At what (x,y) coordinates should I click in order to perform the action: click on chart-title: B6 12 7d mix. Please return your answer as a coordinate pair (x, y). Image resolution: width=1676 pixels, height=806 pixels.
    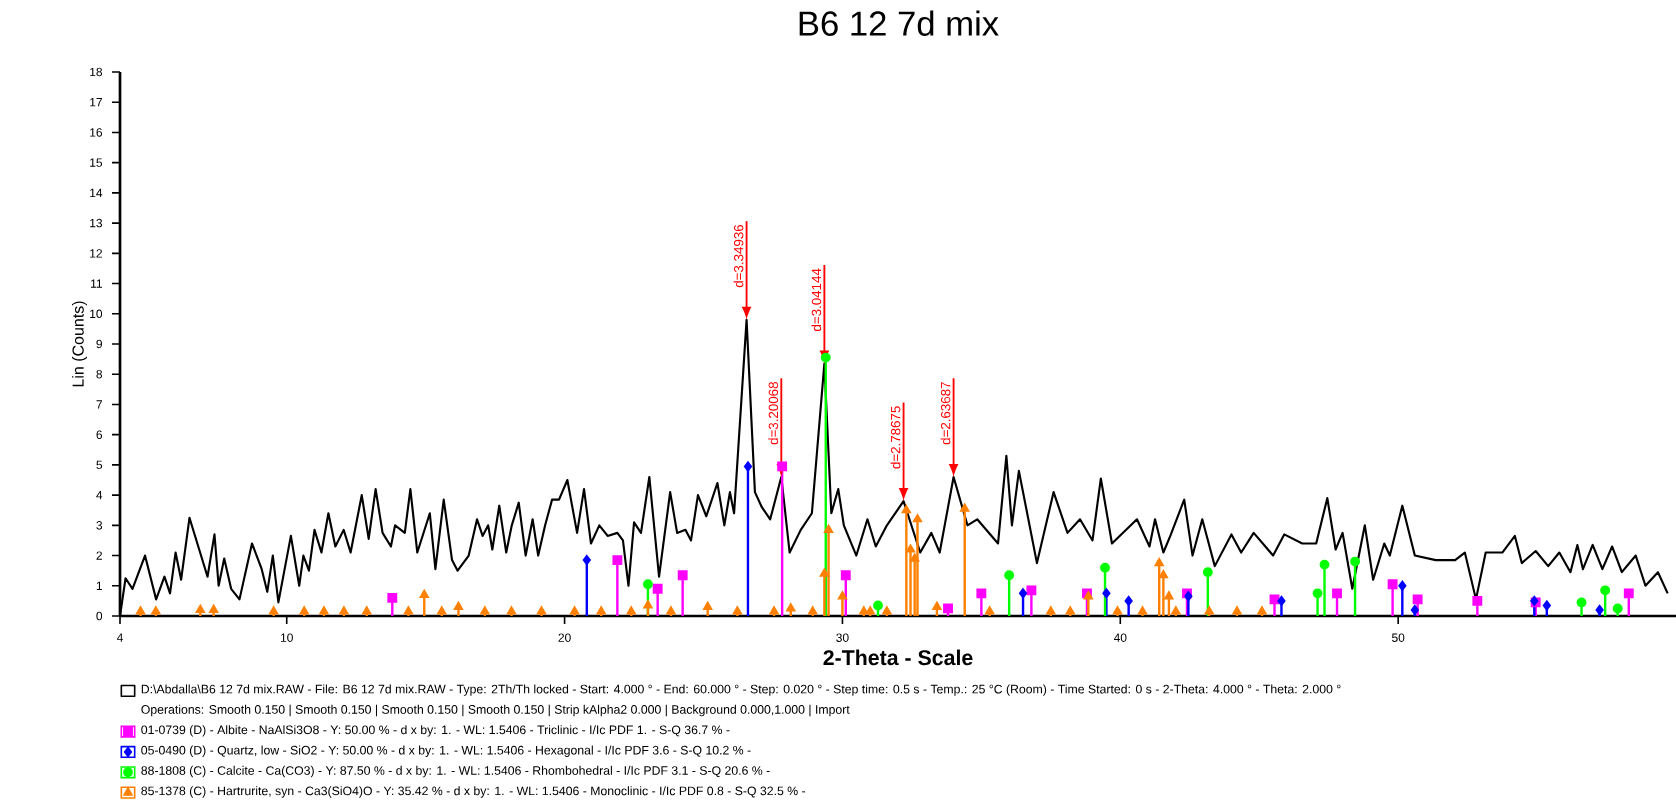
    Looking at the image, I should click on (899, 23).